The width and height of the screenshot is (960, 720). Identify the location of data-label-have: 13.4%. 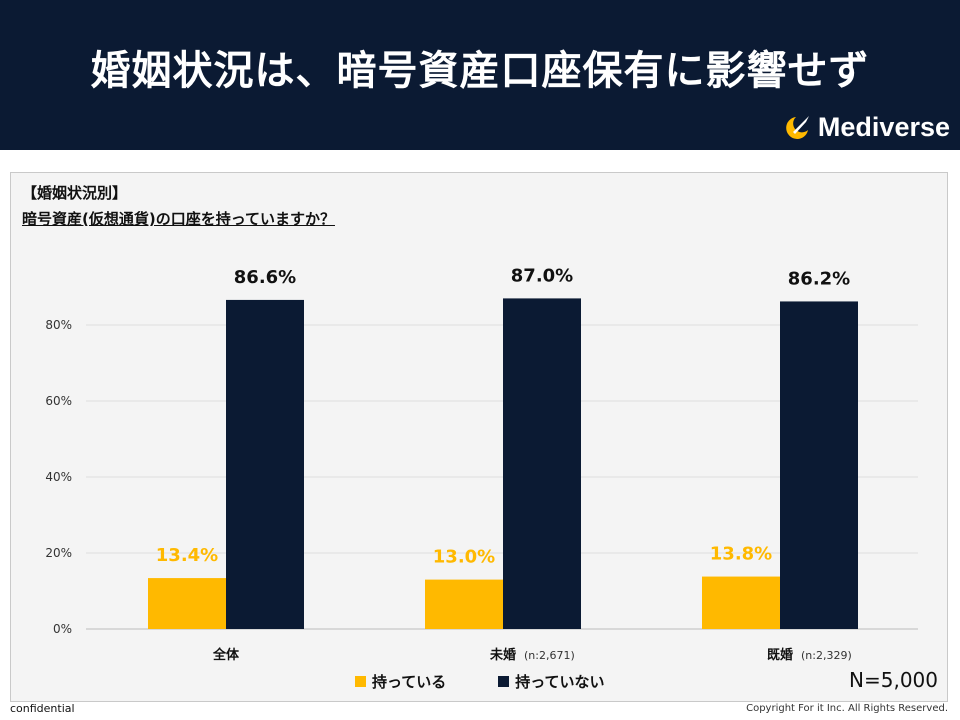
(187, 555).